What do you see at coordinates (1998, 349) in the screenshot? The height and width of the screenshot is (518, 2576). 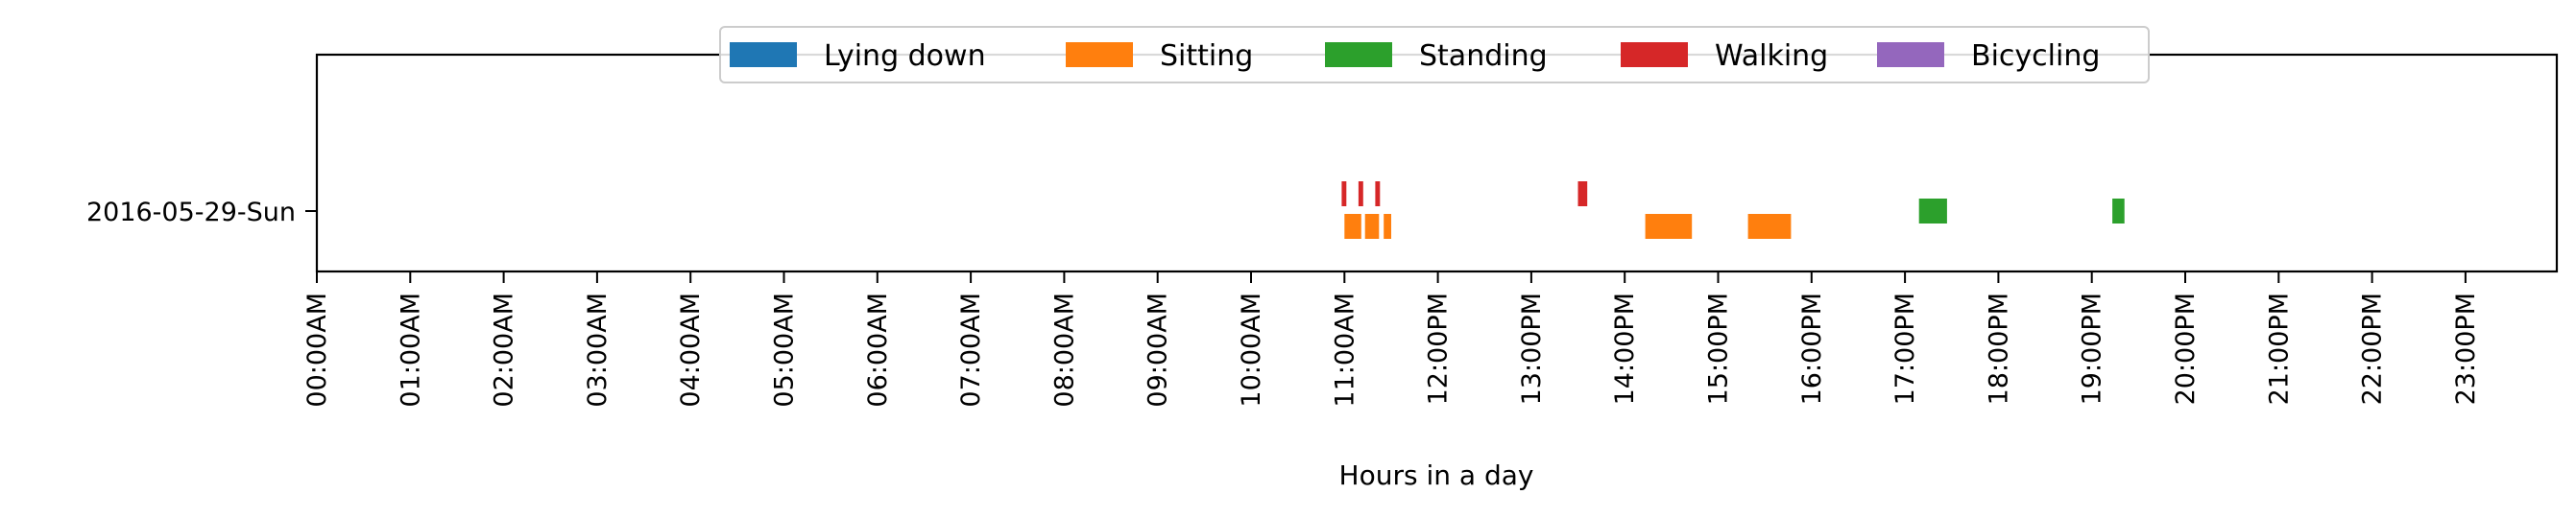 I see `x-tick-label: 18:00PM` at bounding box center [1998, 349].